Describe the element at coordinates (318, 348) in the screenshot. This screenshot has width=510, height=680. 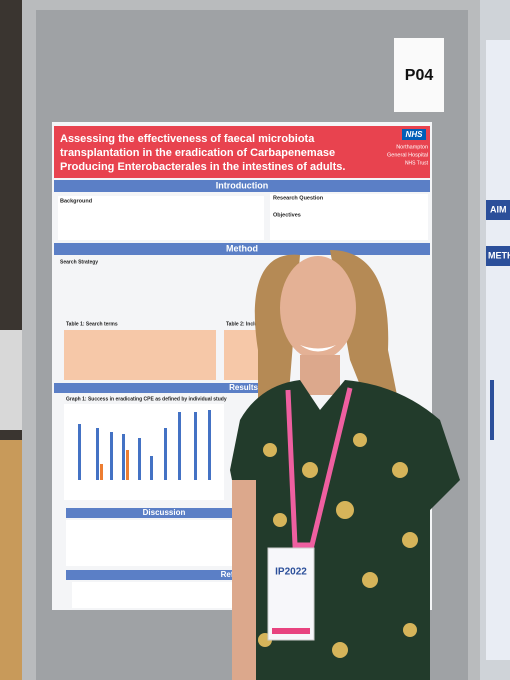
I see `smile` at that location.